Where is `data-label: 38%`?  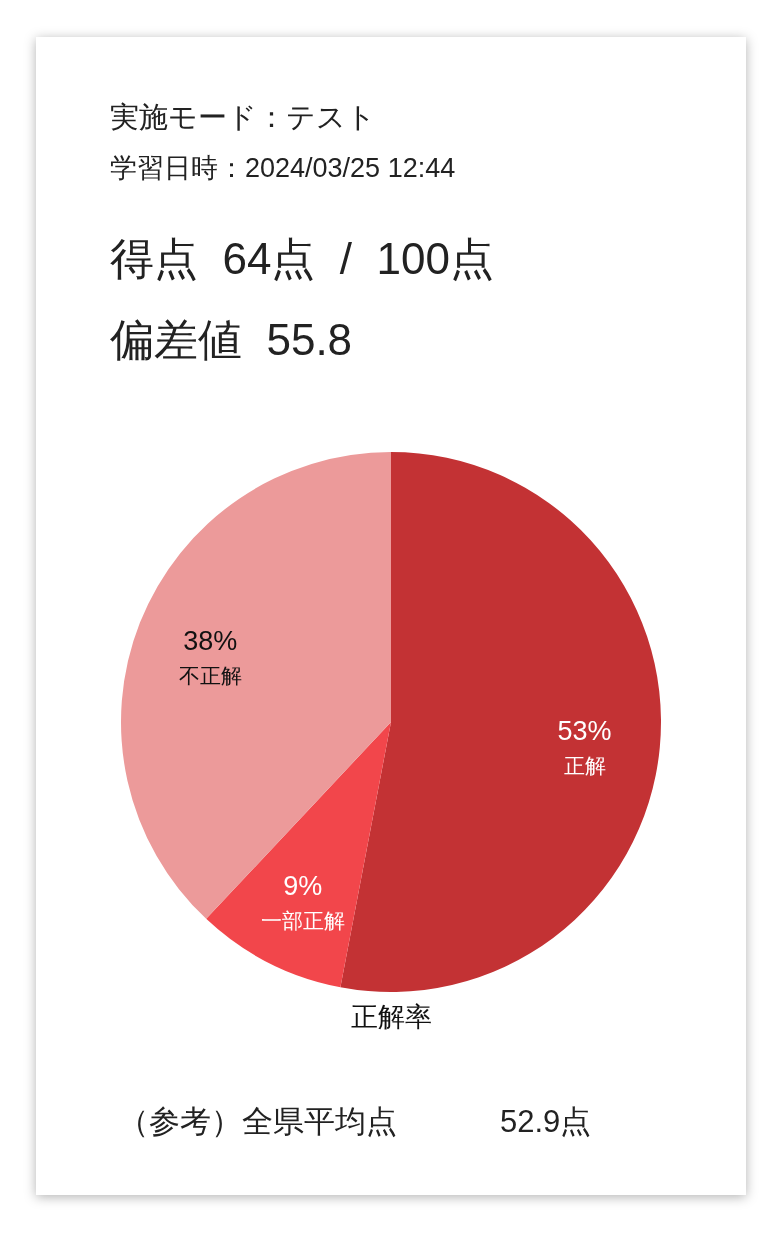 data-label: 38% is located at coordinates (210, 641).